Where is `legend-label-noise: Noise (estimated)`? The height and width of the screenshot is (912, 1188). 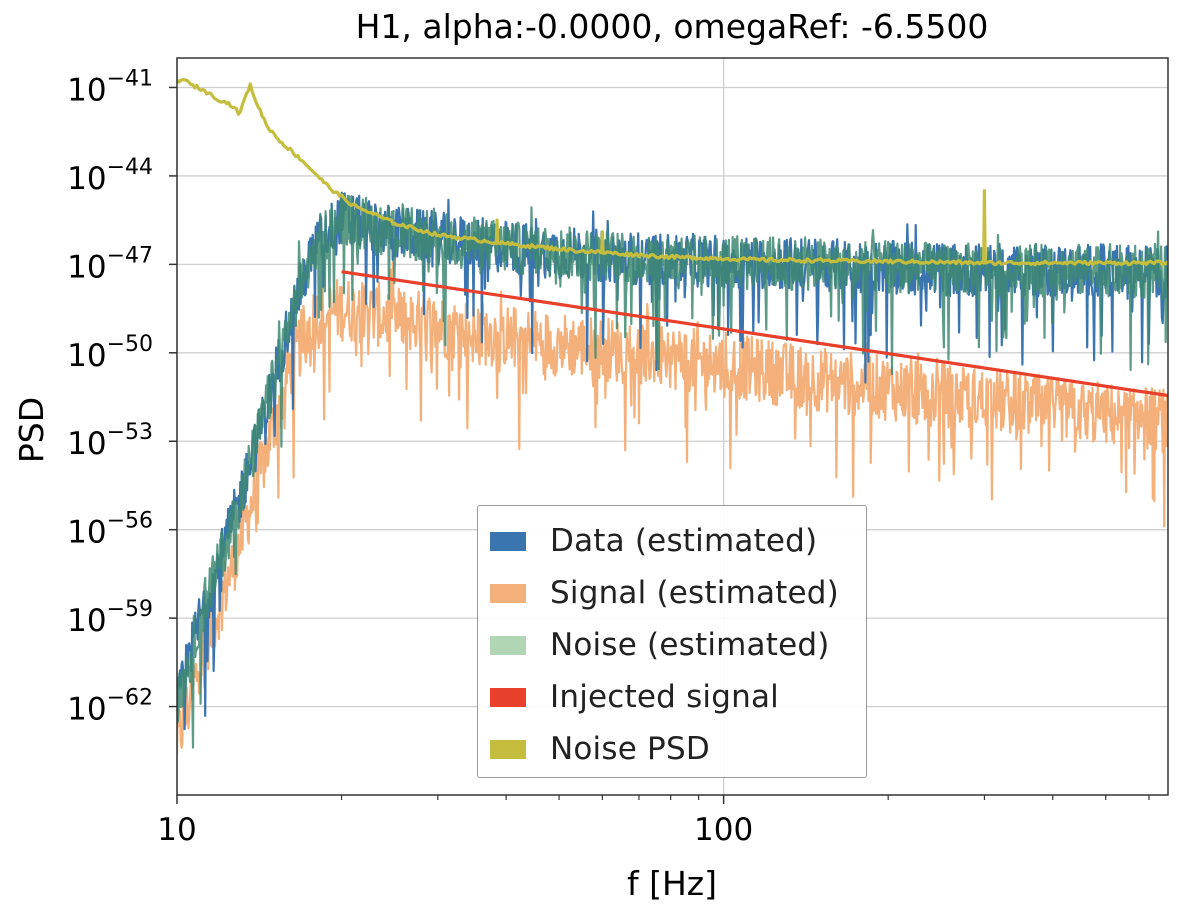
legend-label-noise: Noise (estimated) is located at coordinates (690, 645).